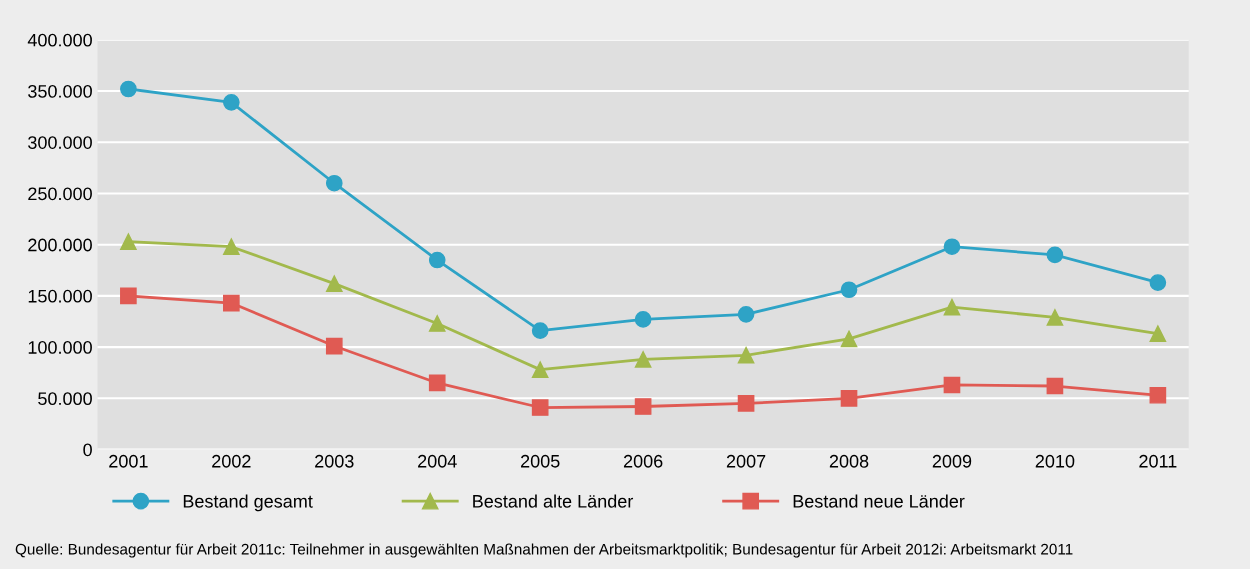 This screenshot has height=569, width=1250. What do you see at coordinates (879, 501) in the screenshot?
I see `legend-label: Bestand neue Länder` at bounding box center [879, 501].